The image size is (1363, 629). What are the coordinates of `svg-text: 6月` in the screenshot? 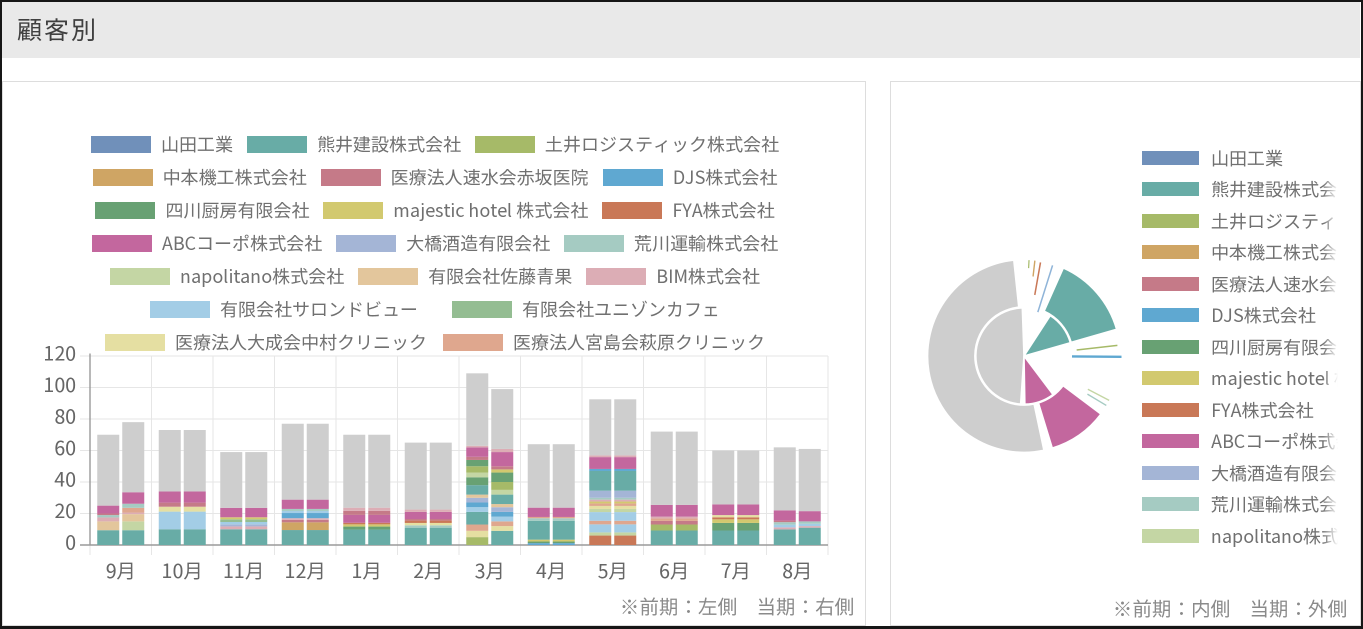 It's located at (674, 569).